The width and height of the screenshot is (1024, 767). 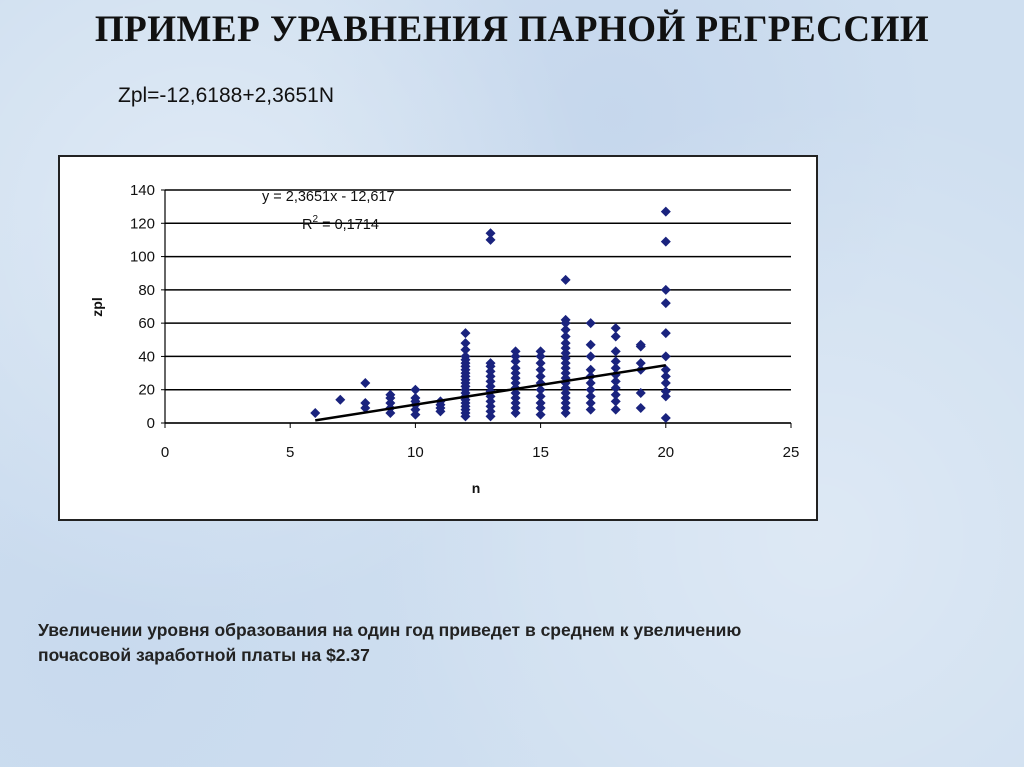 I want to click on y-tick-label-60: 60, so click(x=146, y=323).